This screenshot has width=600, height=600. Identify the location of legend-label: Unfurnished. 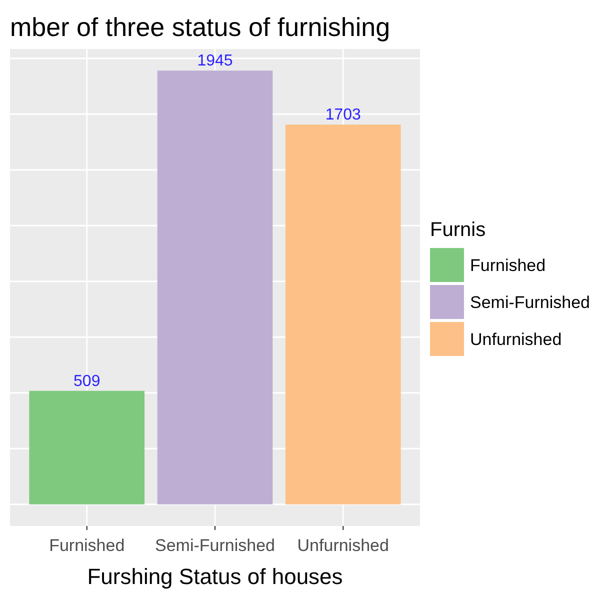
(516, 339).